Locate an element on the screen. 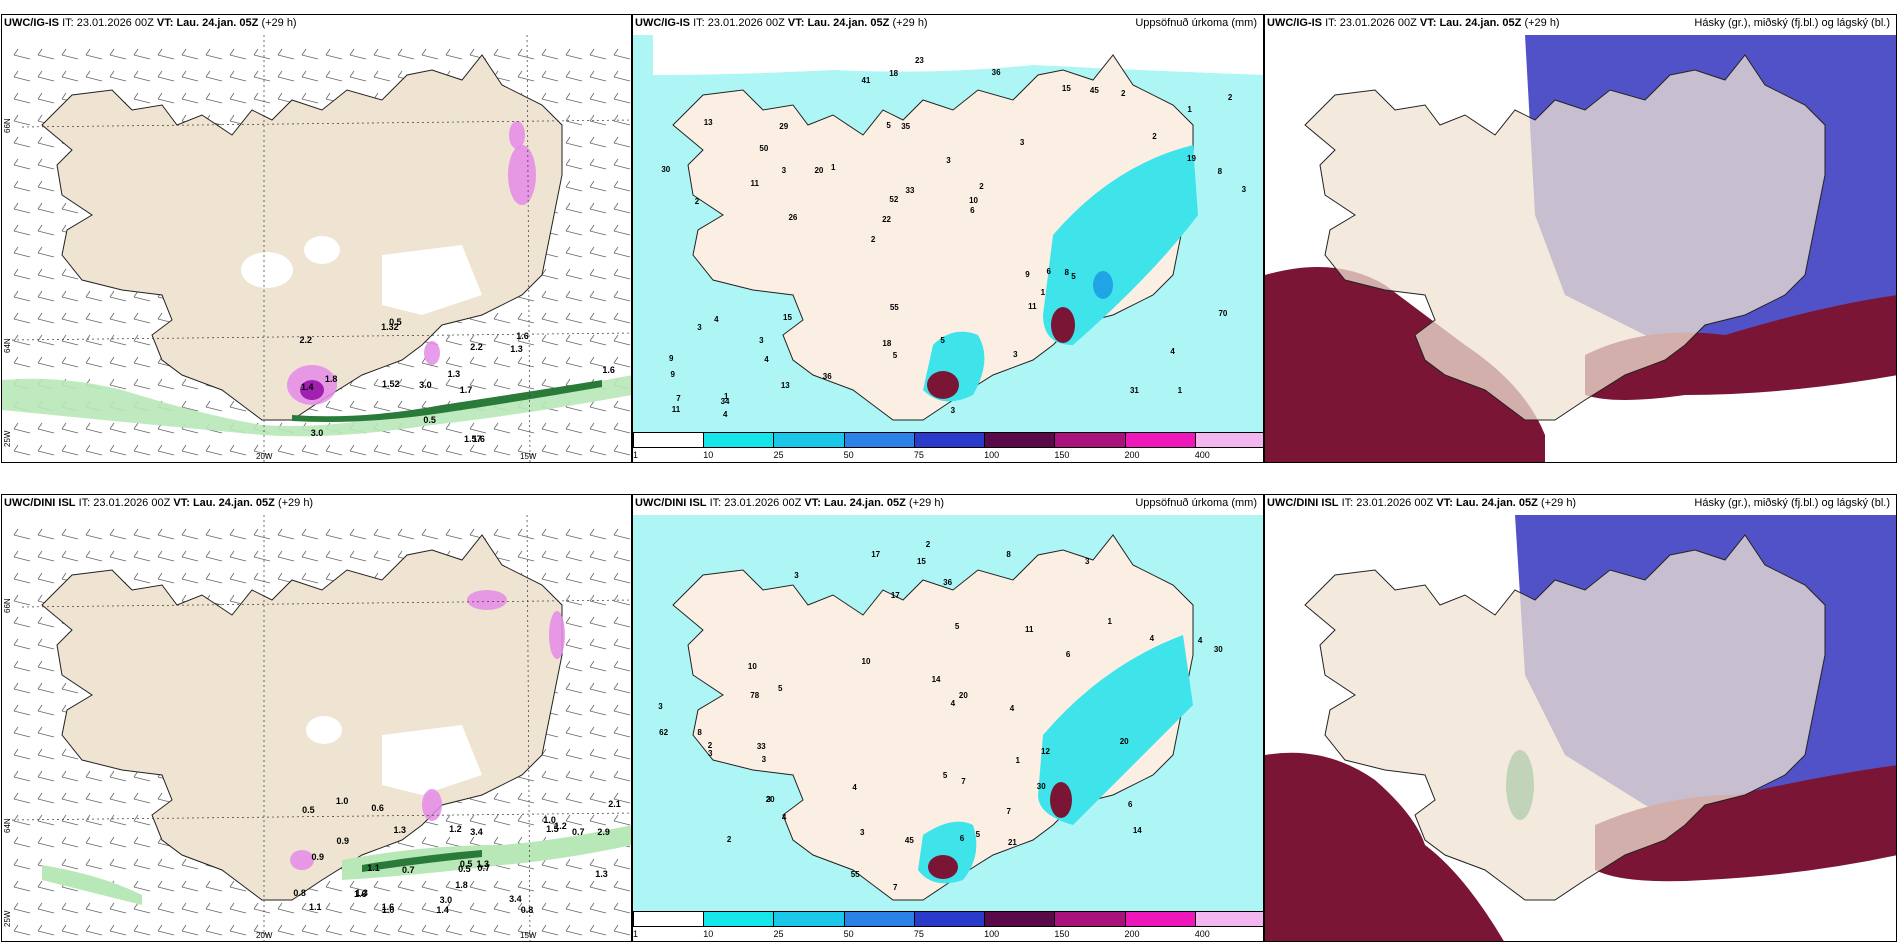 Image resolution: width=1900 pixels, height=950 pixels. colorbar-tick-label: 150 is located at coordinates (1062, 934).